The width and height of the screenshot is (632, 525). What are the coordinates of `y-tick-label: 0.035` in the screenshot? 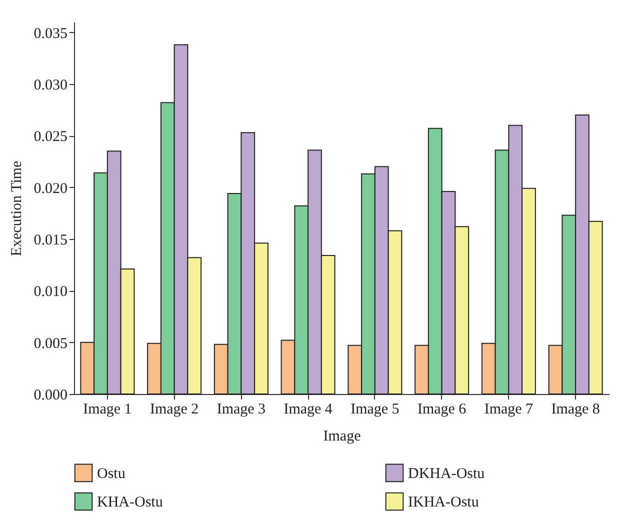 It's located at (51, 34).